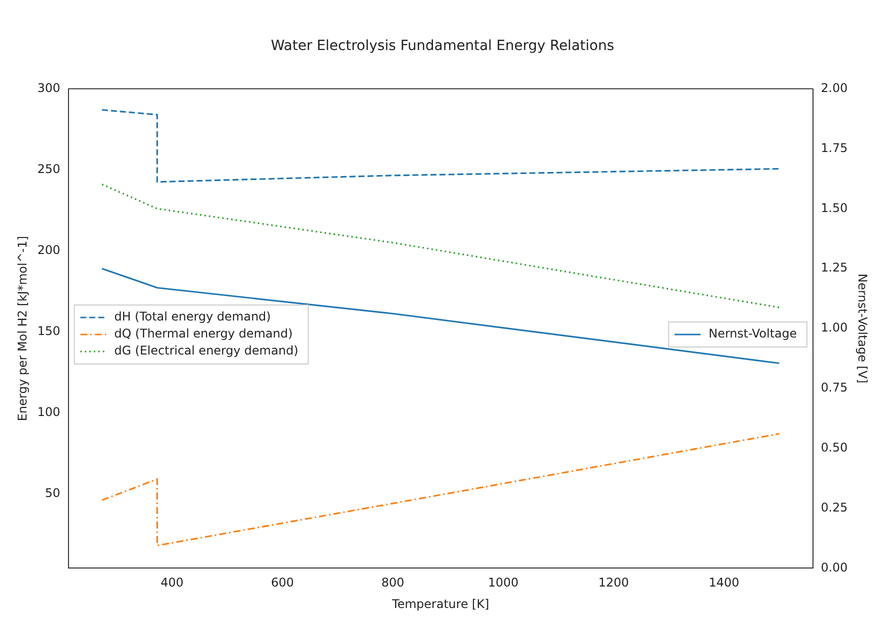  Describe the element at coordinates (503, 583) in the screenshot. I see `x-tick-label: 1000` at that location.